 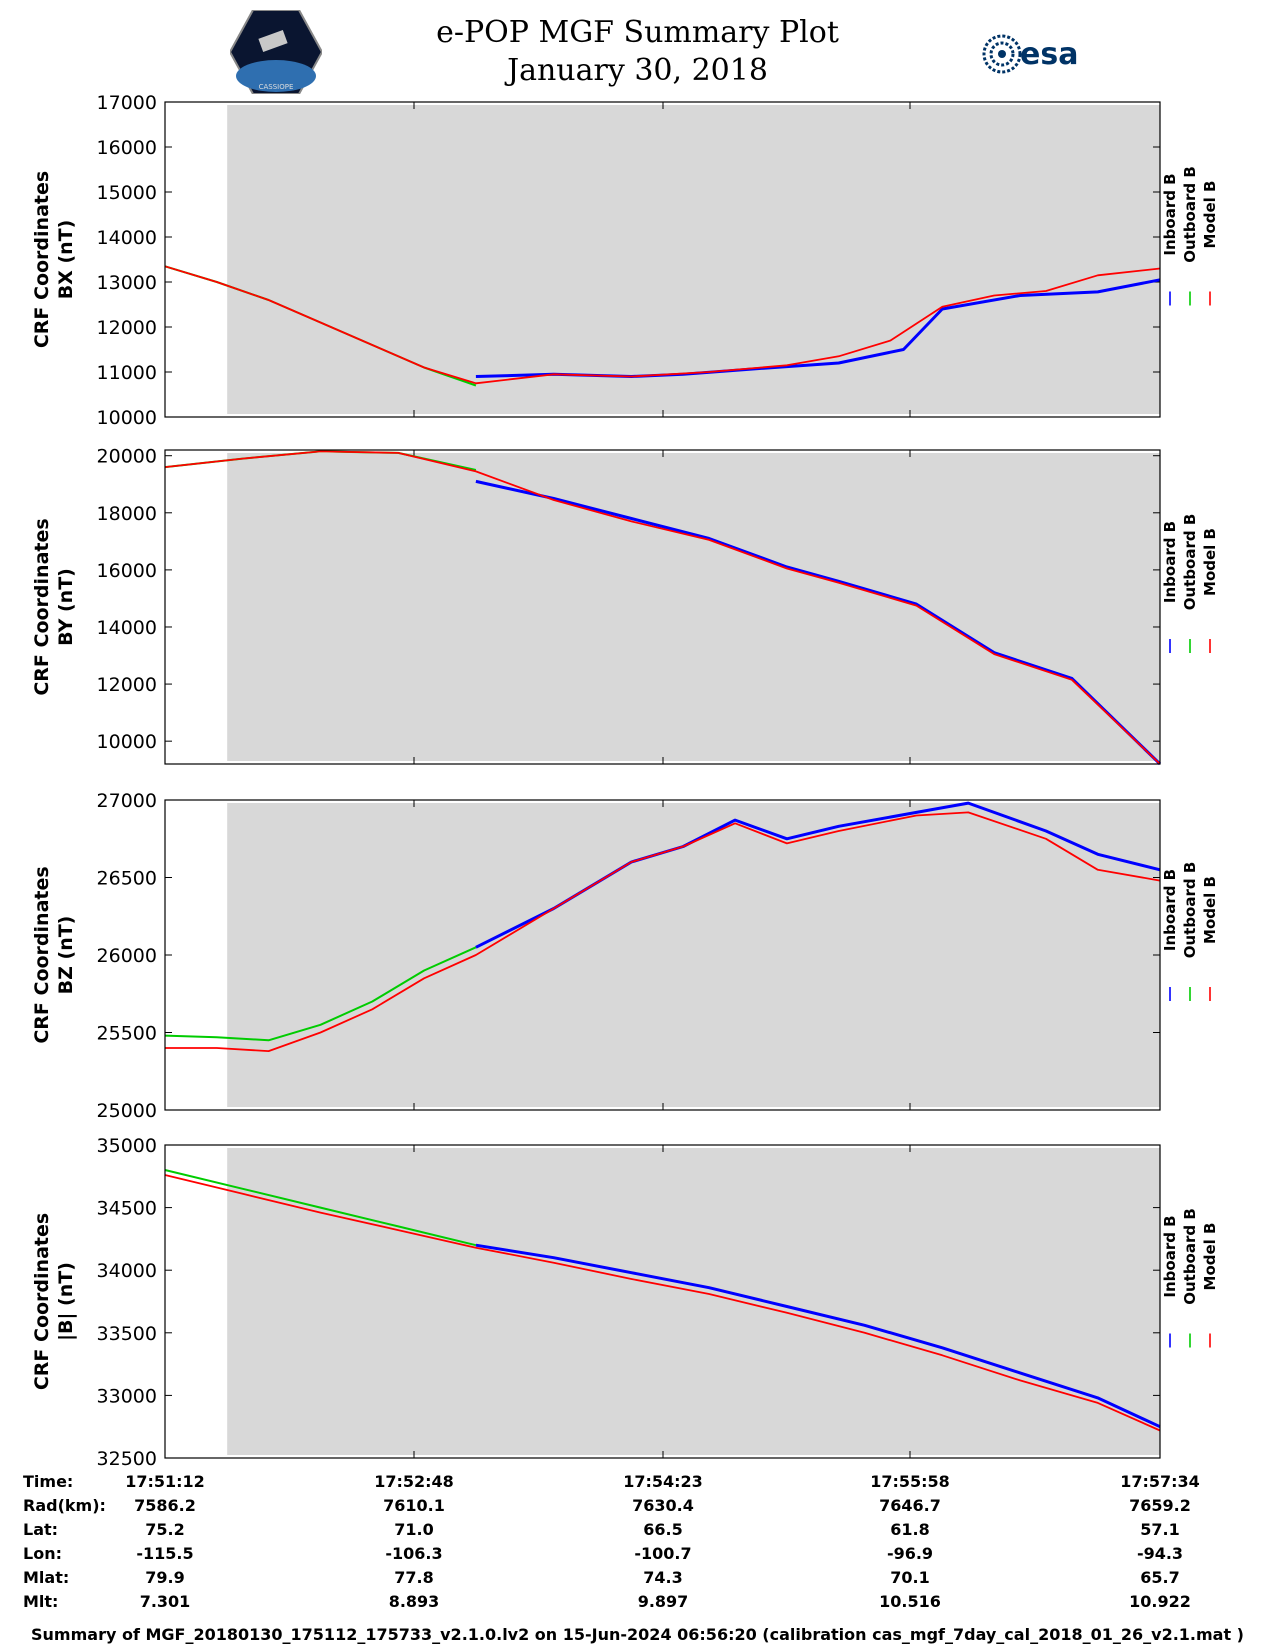 What do you see at coordinates (42, 1301) in the screenshot?
I see `panel-4-ylabel-line1: CRF Coordinates` at bounding box center [42, 1301].